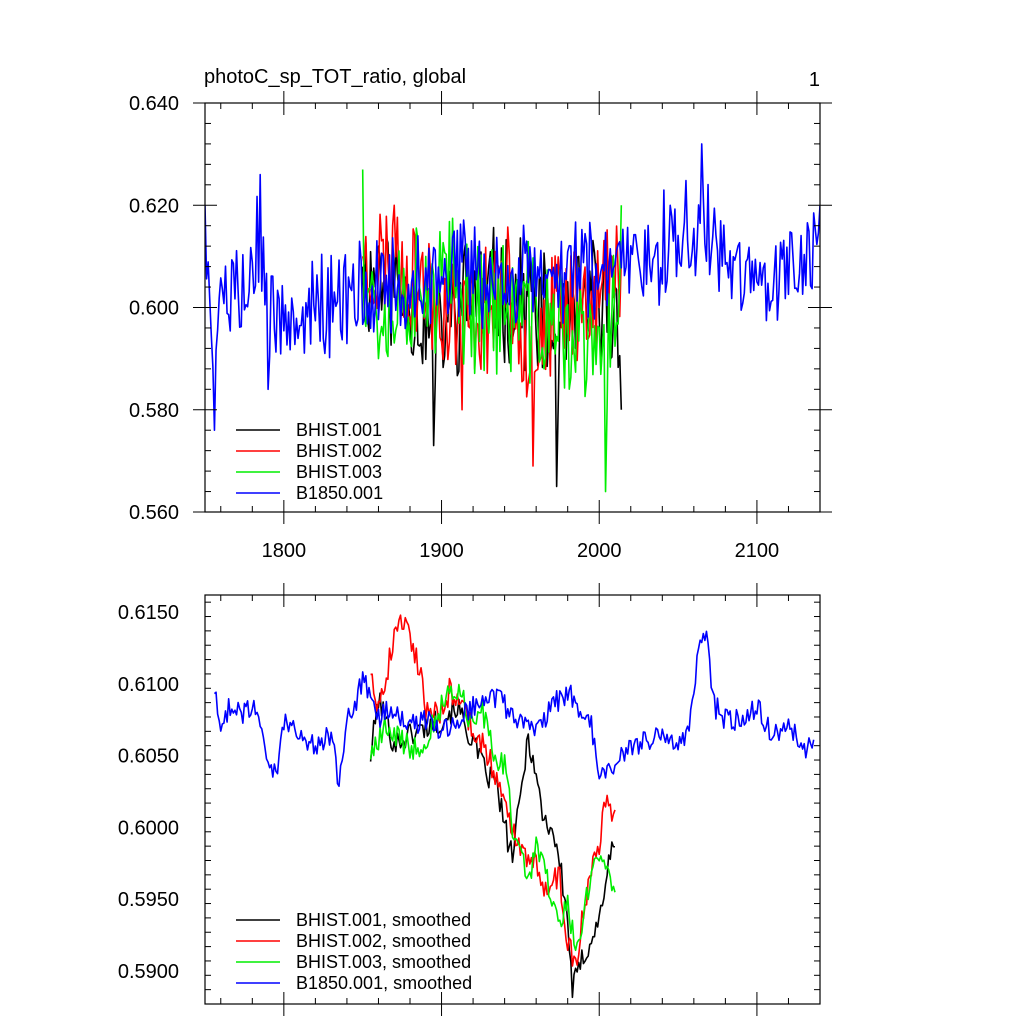 The height and width of the screenshot is (1024, 1024). Describe the element at coordinates (148, 757) in the screenshot. I see `y-tick-label: 0.6050` at that location.